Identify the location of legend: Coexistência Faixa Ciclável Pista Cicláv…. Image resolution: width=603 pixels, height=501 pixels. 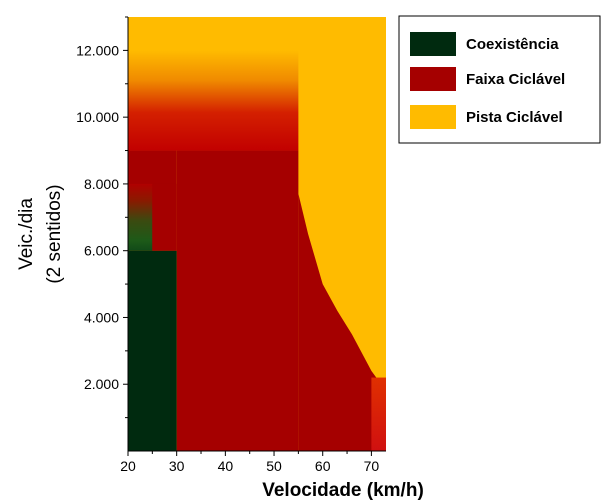
(499, 79).